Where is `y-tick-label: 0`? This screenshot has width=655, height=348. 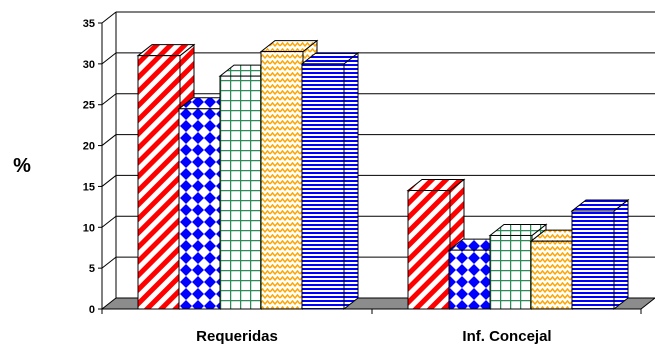
y-tick-label: 0 is located at coordinates (92, 310).